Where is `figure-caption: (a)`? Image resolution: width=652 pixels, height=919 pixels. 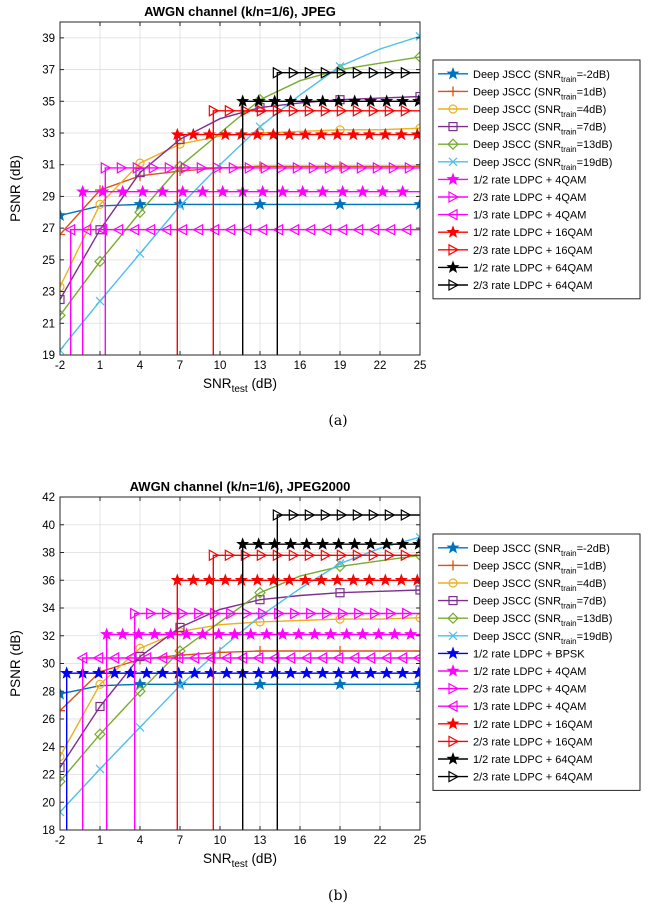
figure-caption: (a) is located at coordinates (337, 421).